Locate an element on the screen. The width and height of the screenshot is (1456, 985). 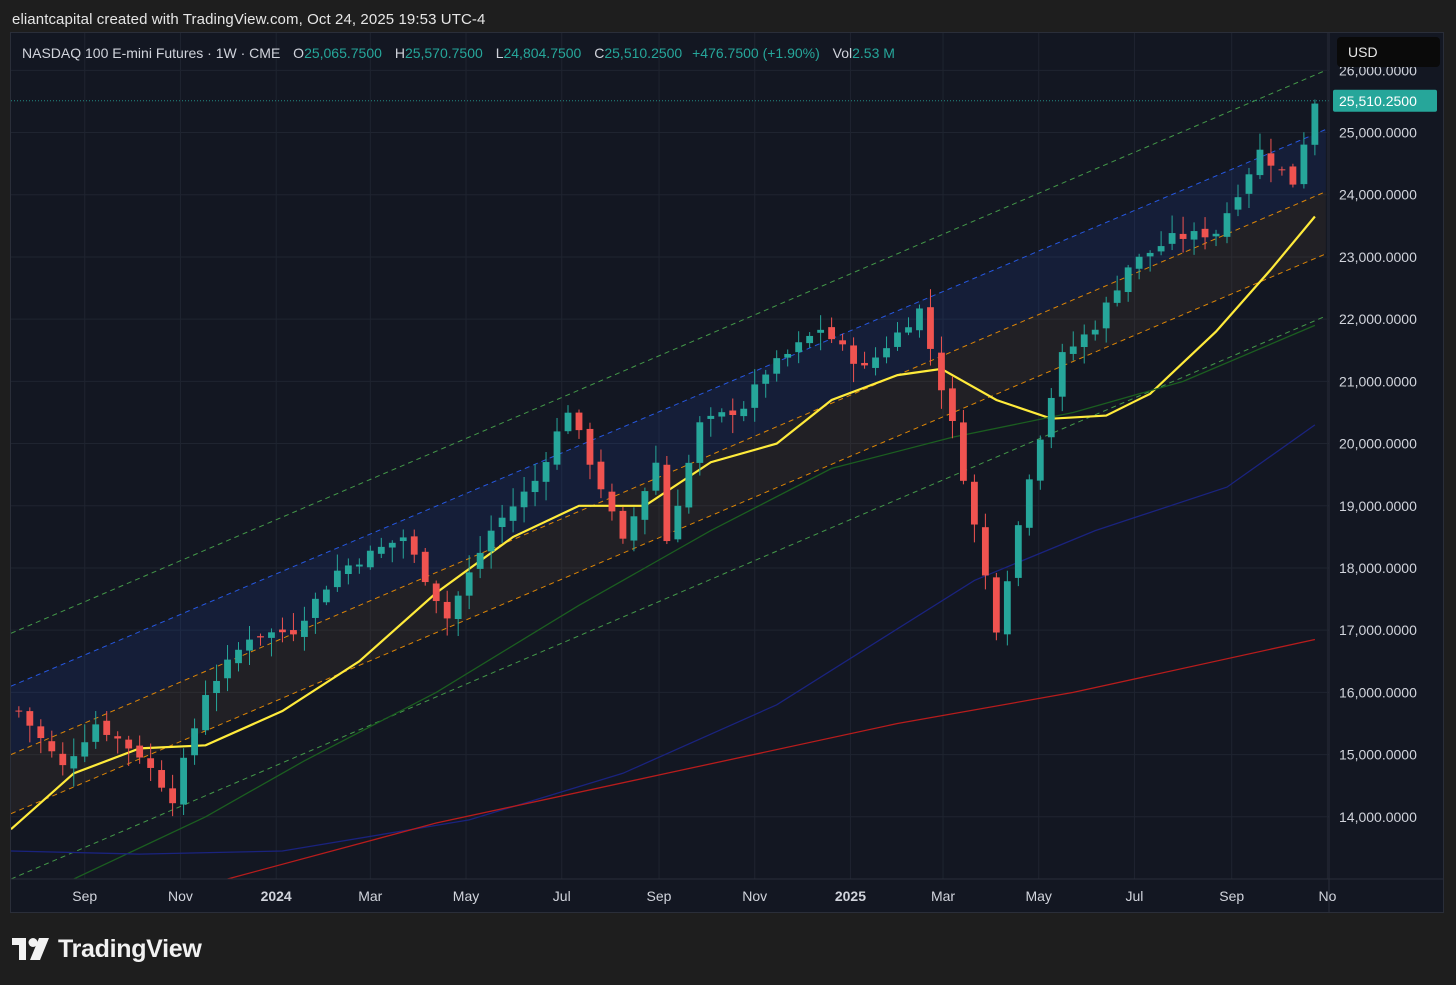
time-tick-label: Sep is located at coordinates (659, 896).